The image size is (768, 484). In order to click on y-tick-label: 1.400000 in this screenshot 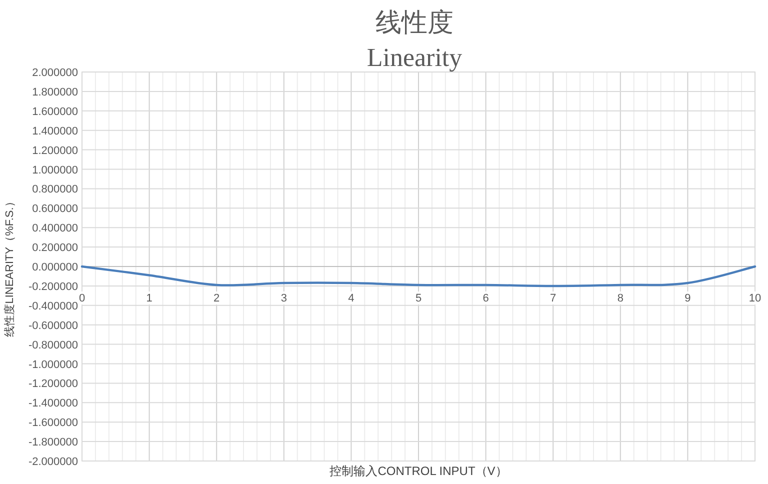, I will do `click(55, 131)`.